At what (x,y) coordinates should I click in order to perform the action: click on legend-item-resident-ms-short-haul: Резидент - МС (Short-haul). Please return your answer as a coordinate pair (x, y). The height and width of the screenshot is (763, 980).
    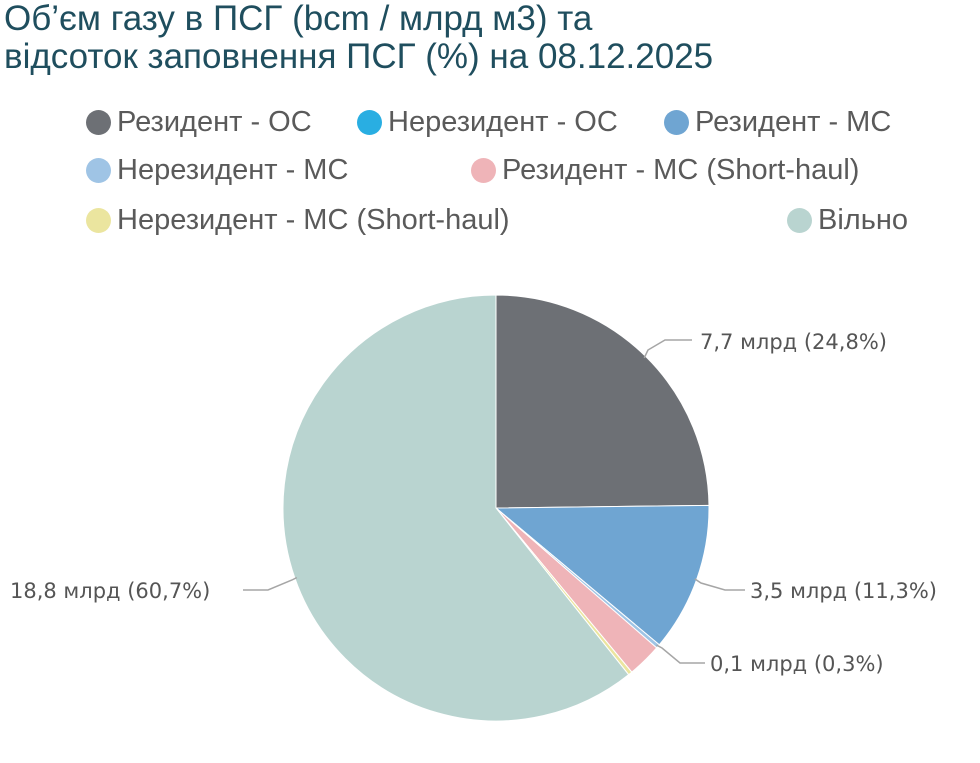
    Looking at the image, I should click on (665, 170).